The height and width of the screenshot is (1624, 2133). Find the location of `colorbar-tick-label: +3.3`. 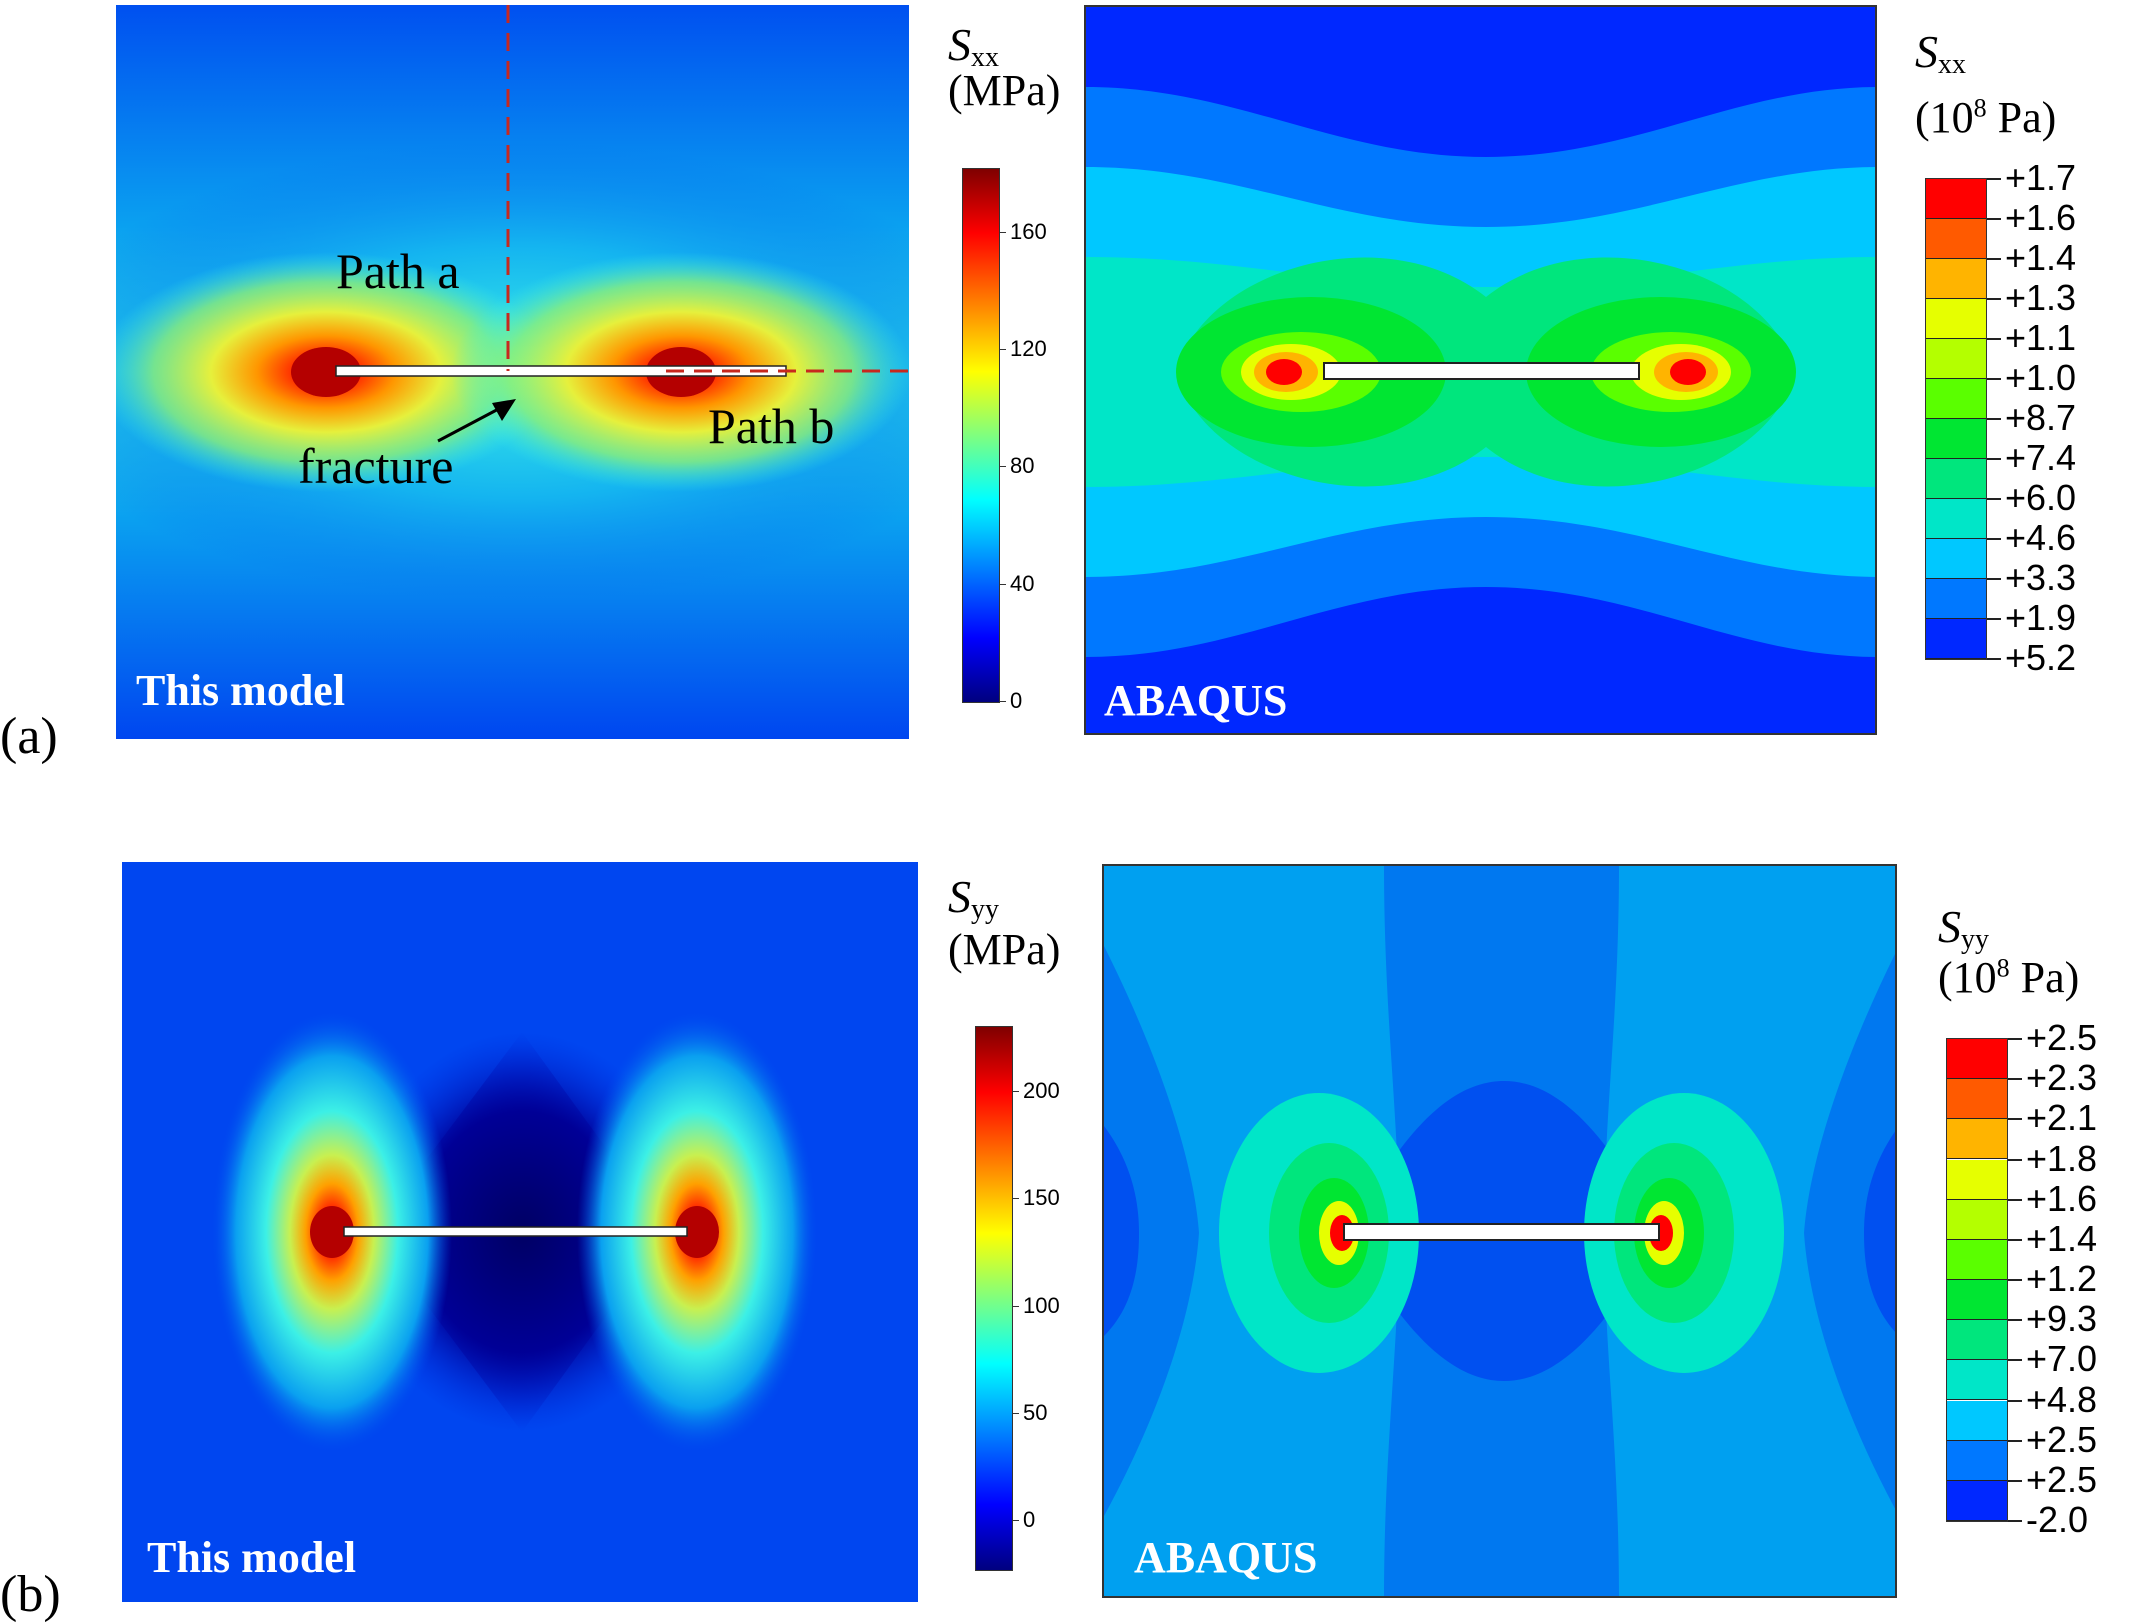

colorbar-tick-label: +3.3 is located at coordinates (2041, 577).